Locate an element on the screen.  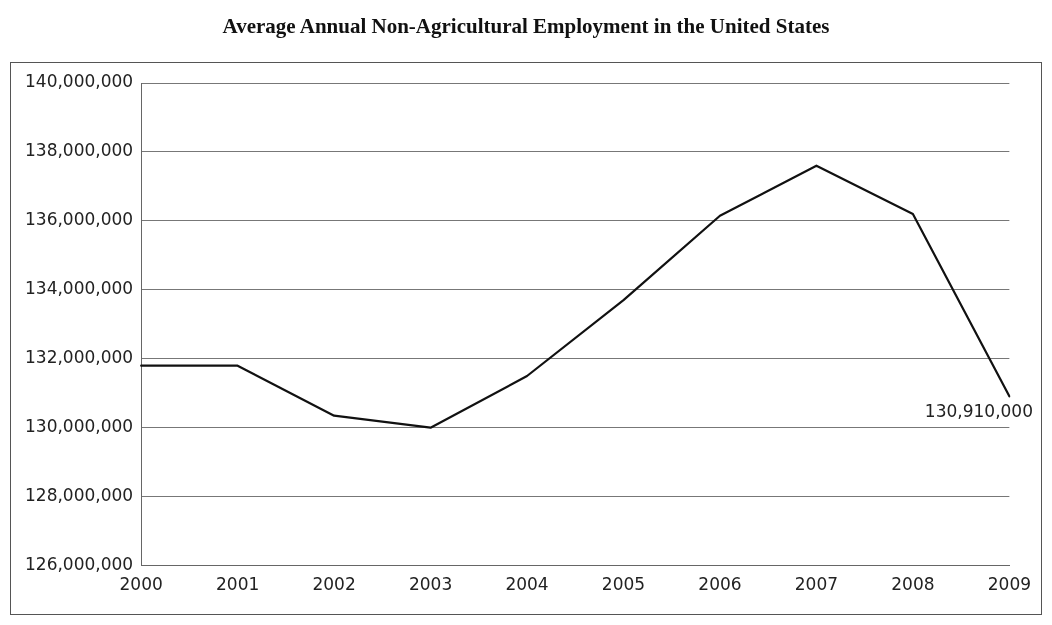
x-tick-label: 2000 is located at coordinates (141, 584).